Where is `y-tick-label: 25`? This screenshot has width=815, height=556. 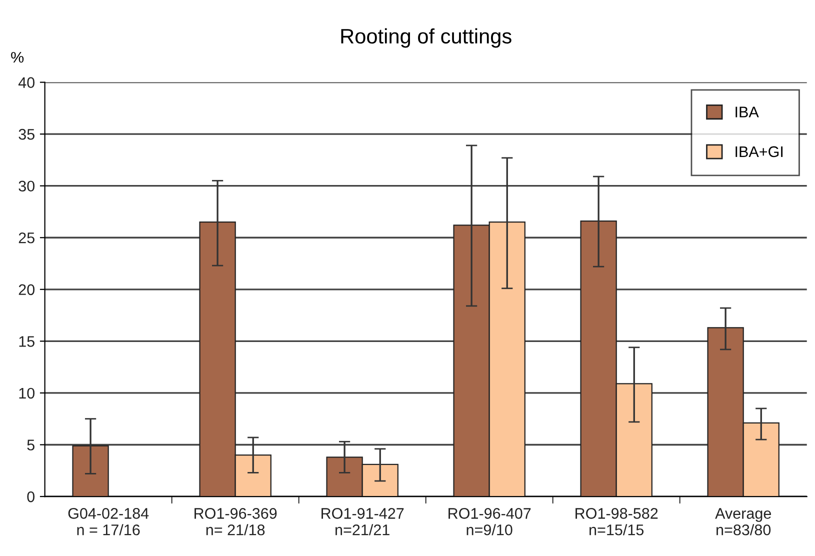 y-tick-label: 25 is located at coordinates (26, 238).